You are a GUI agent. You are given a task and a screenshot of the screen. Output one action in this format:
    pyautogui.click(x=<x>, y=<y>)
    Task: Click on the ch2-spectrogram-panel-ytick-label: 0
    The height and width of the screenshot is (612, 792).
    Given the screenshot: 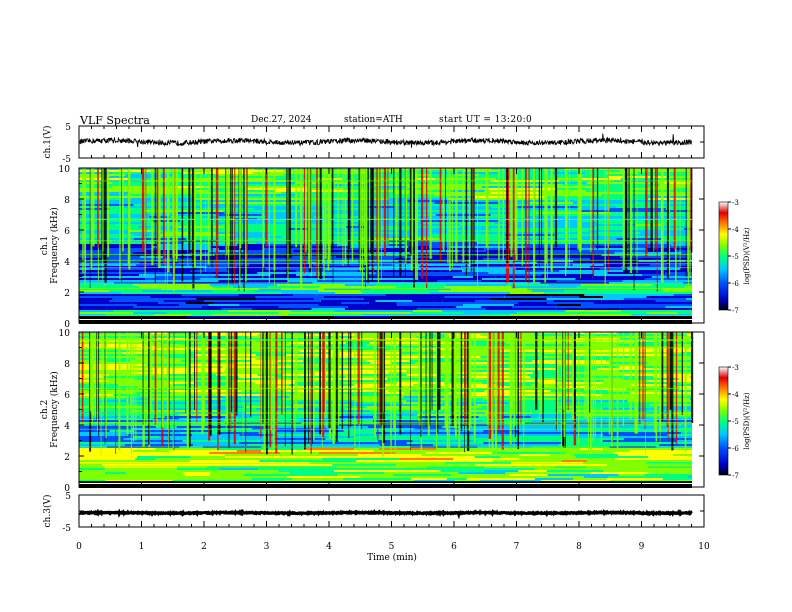 What is the action you would take?
    pyautogui.click(x=67, y=489)
    